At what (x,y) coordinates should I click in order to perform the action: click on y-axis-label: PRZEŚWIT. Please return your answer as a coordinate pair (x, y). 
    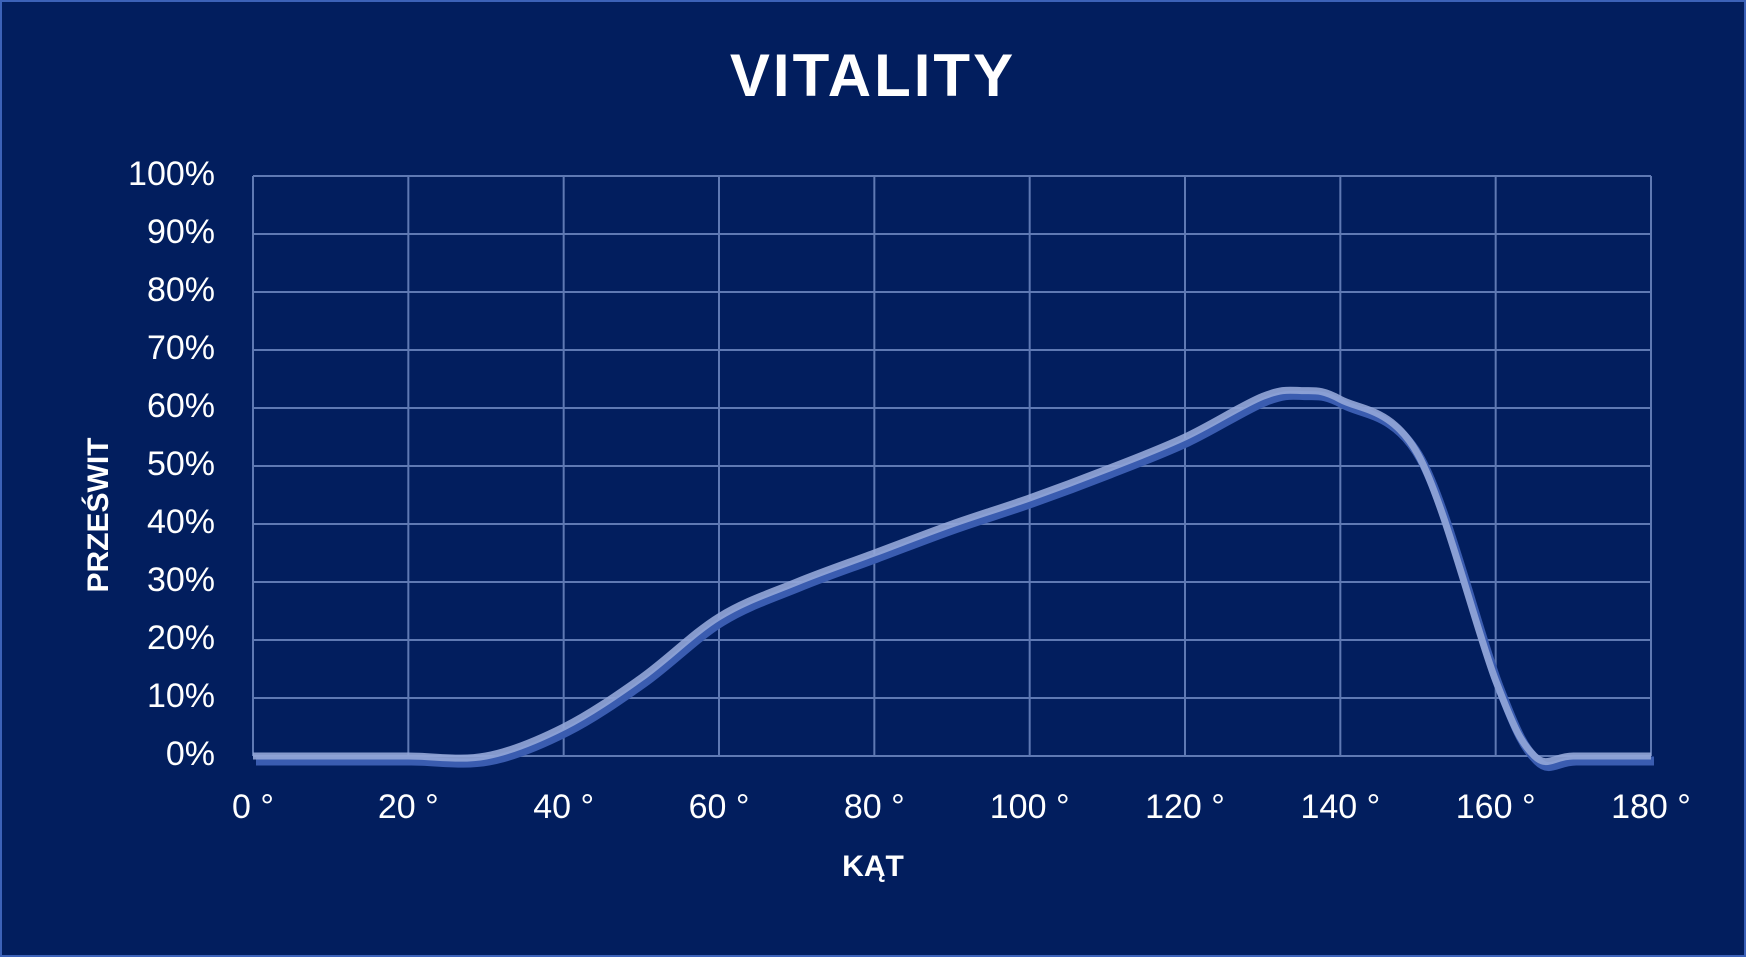
    Looking at the image, I should click on (98, 515).